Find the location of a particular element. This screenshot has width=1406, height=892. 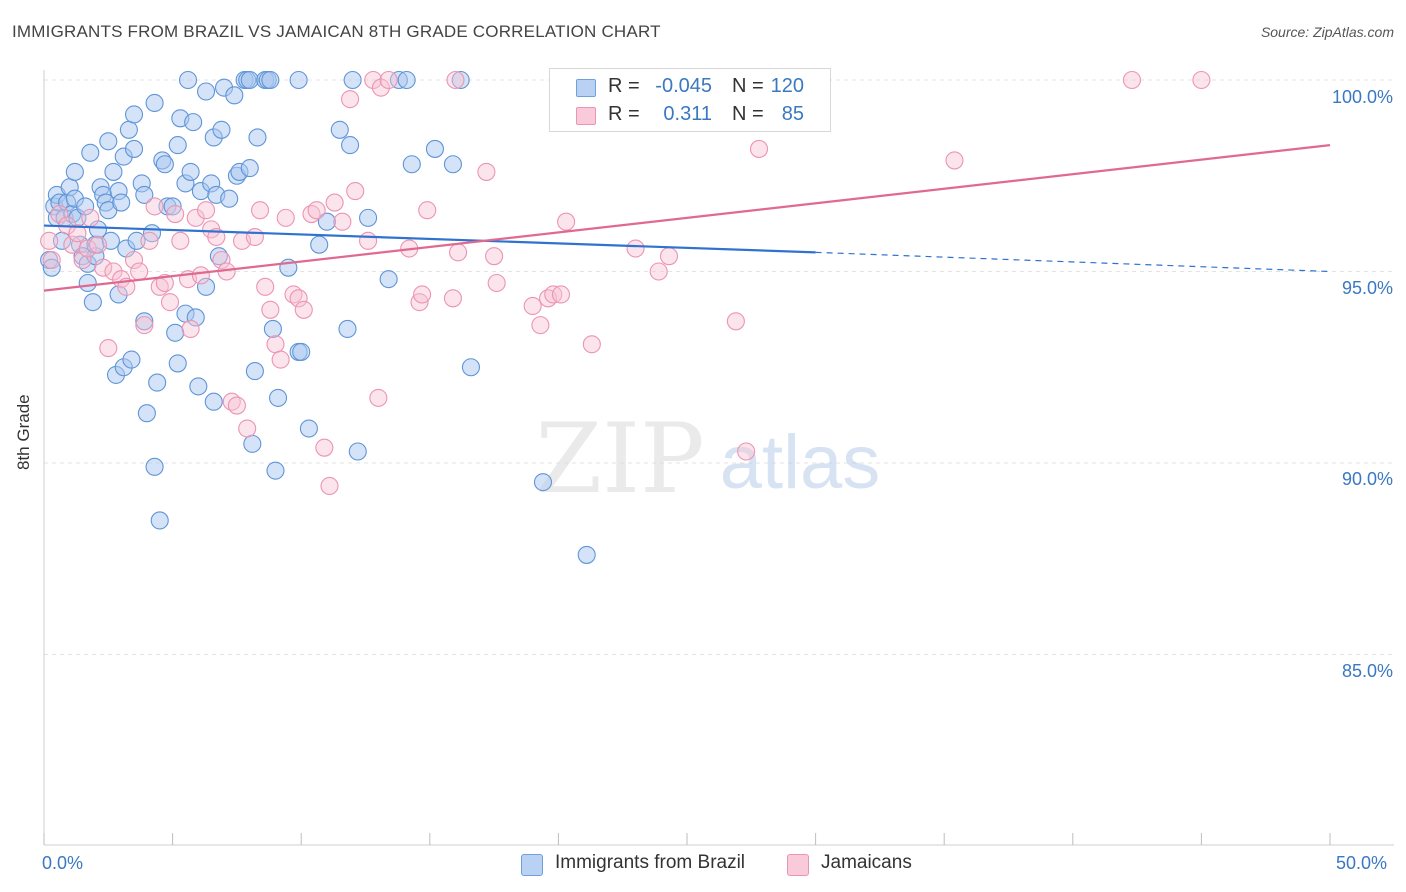

legend-row-brazil: R = -0.045 N = 120 is located at coordinates (690, 87).